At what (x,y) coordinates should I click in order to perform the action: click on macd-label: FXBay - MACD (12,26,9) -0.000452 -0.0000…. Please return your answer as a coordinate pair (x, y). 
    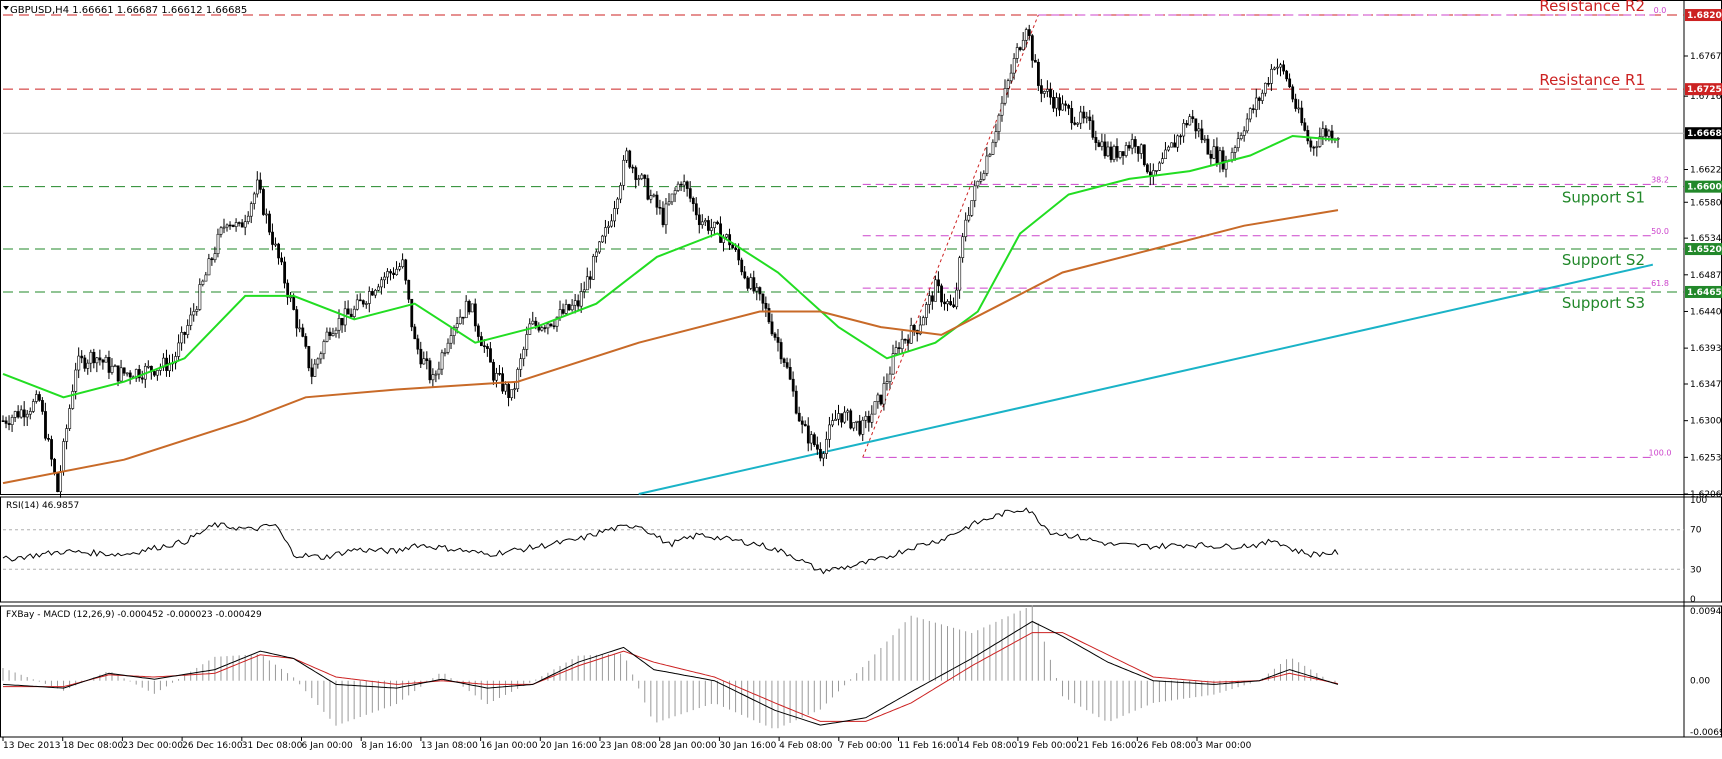
    Looking at the image, I should click on (134, 615).